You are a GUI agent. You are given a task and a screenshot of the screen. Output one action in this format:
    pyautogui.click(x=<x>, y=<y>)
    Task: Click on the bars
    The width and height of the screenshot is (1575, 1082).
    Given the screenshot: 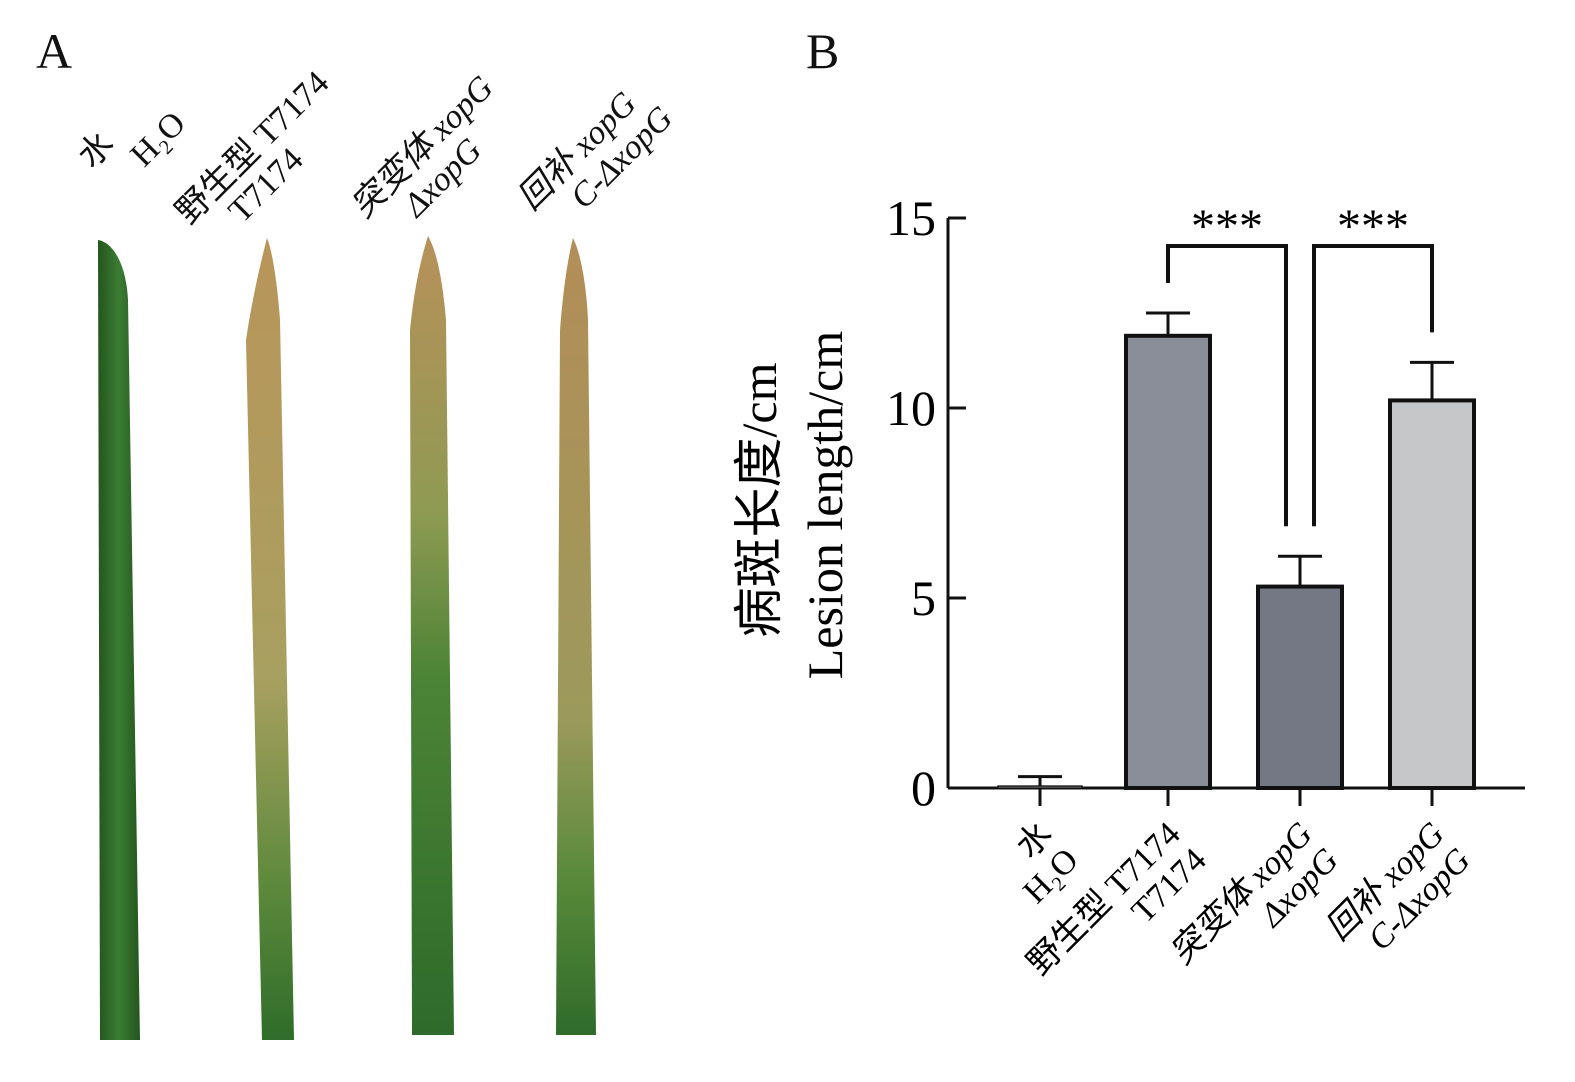 What is the action you would take?
    pyautogui.click(x=1236, y=550)
    